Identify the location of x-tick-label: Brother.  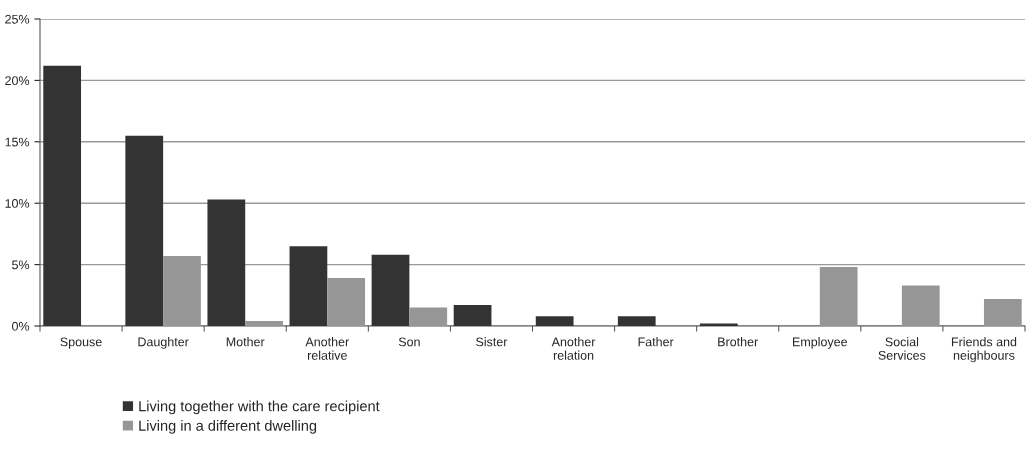
(738, 342).